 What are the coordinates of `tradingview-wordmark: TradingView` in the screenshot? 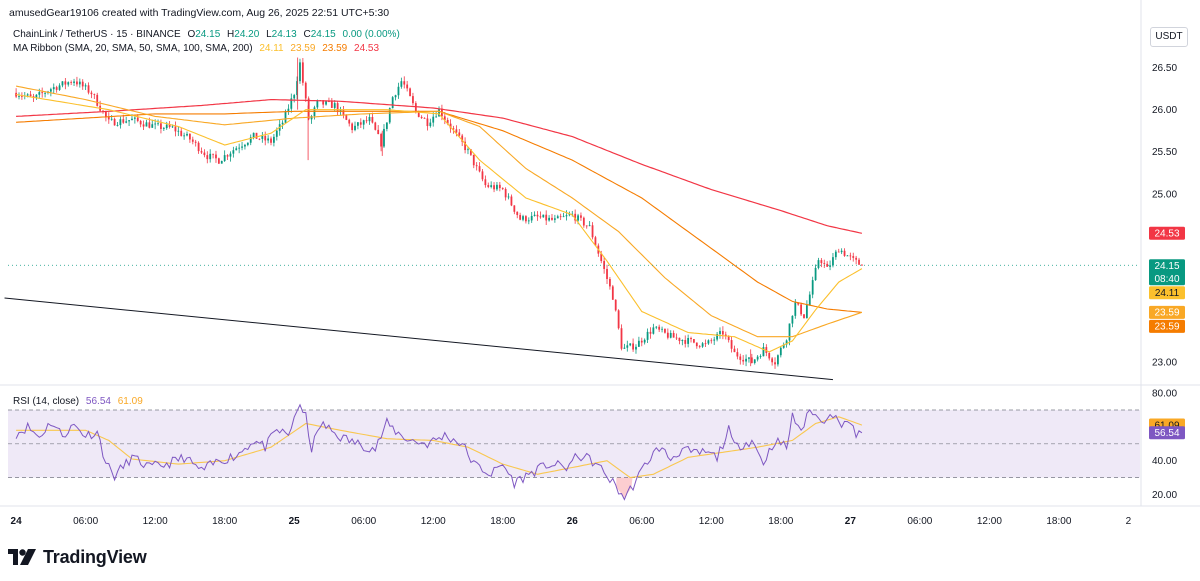 It's located at (95, 556).